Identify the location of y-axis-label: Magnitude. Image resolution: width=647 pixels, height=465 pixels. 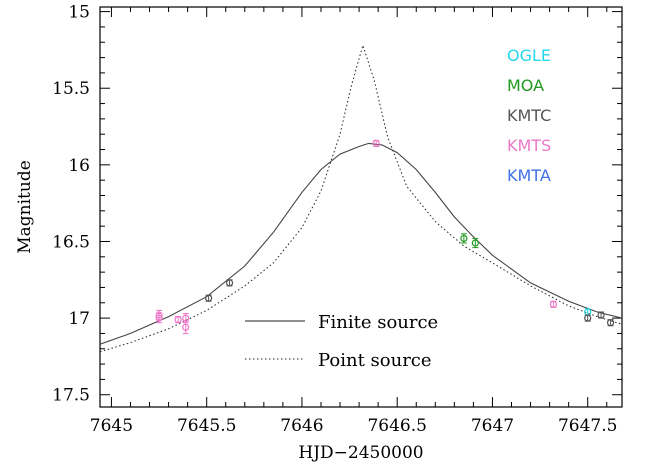
(25, 207).